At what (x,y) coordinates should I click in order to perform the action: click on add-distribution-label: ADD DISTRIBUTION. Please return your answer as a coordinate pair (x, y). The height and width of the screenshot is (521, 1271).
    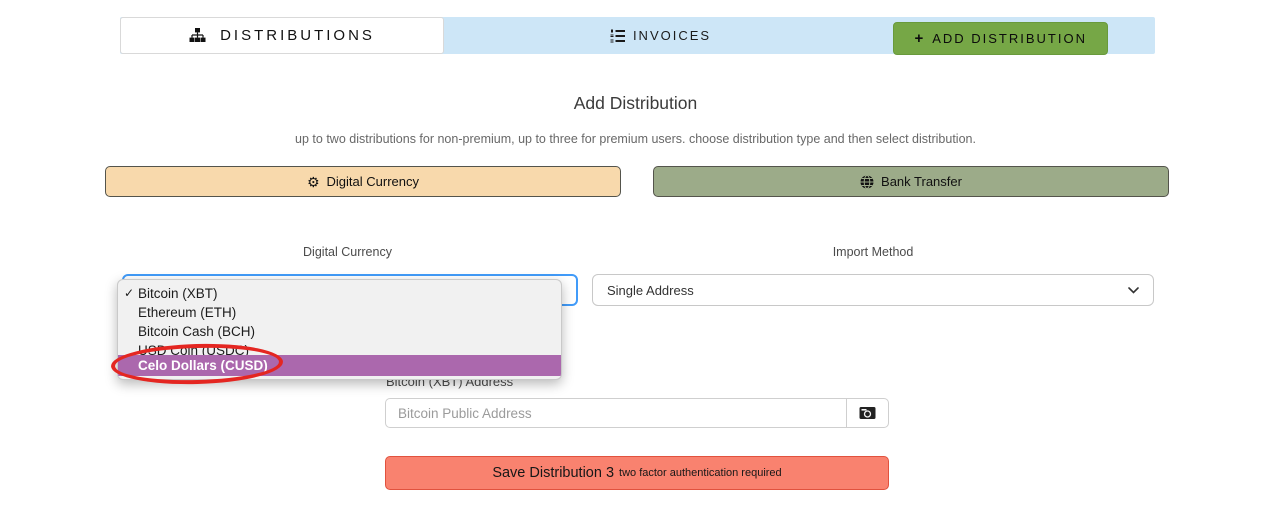
    Looking at the image, I should click on (1009, 38).